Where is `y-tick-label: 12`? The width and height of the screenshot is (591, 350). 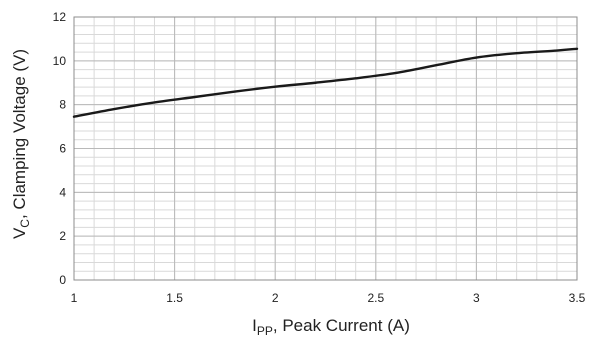 y-tick-label: 12 is located at coordinates (60, 17).